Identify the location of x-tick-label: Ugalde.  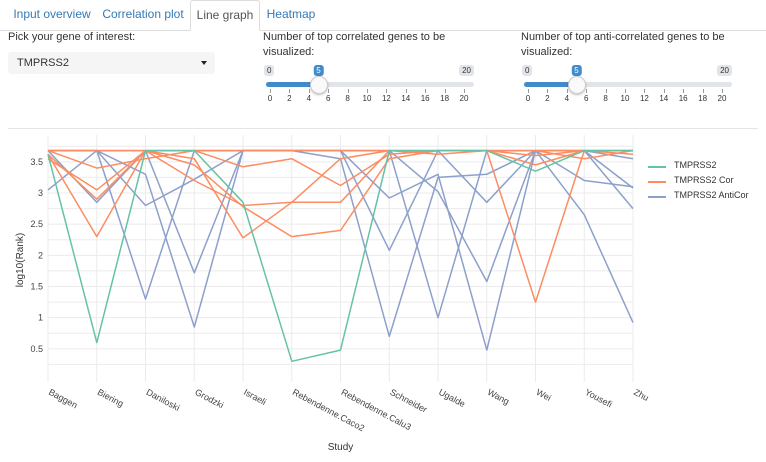
(452, 398).